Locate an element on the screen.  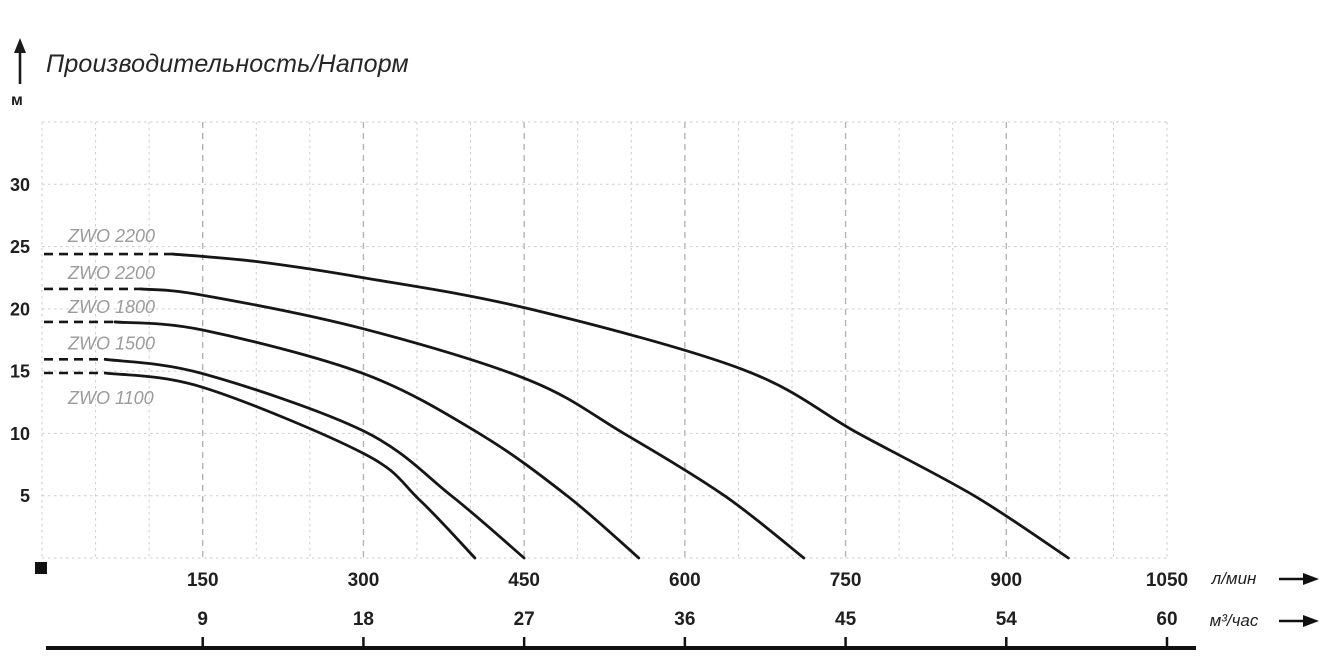
x-tick-label-m3h: 36 is located at coordinates (684, 619).